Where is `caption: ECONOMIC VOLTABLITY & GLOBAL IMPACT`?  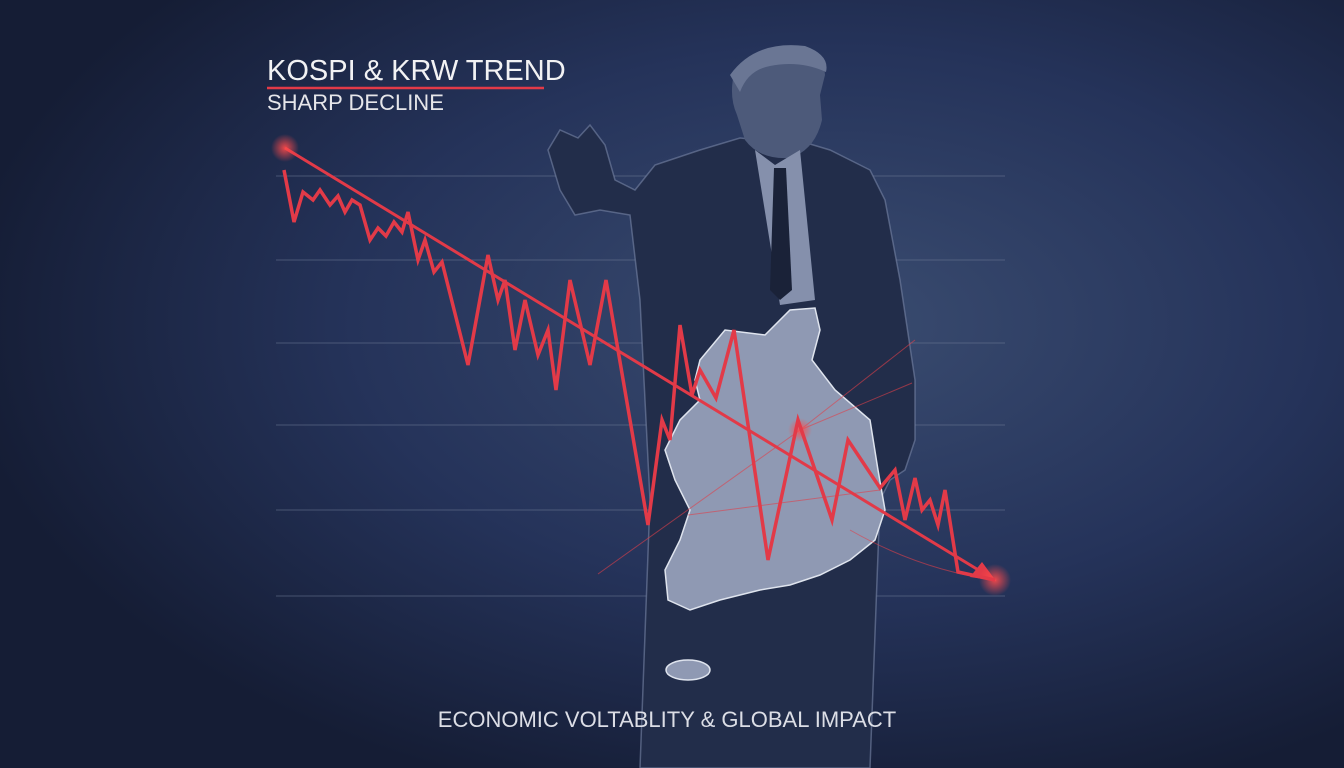 caption: ECONOMIC VOLTABLITY & GLOBAL IMPACT is located at coordinates (667, 719).